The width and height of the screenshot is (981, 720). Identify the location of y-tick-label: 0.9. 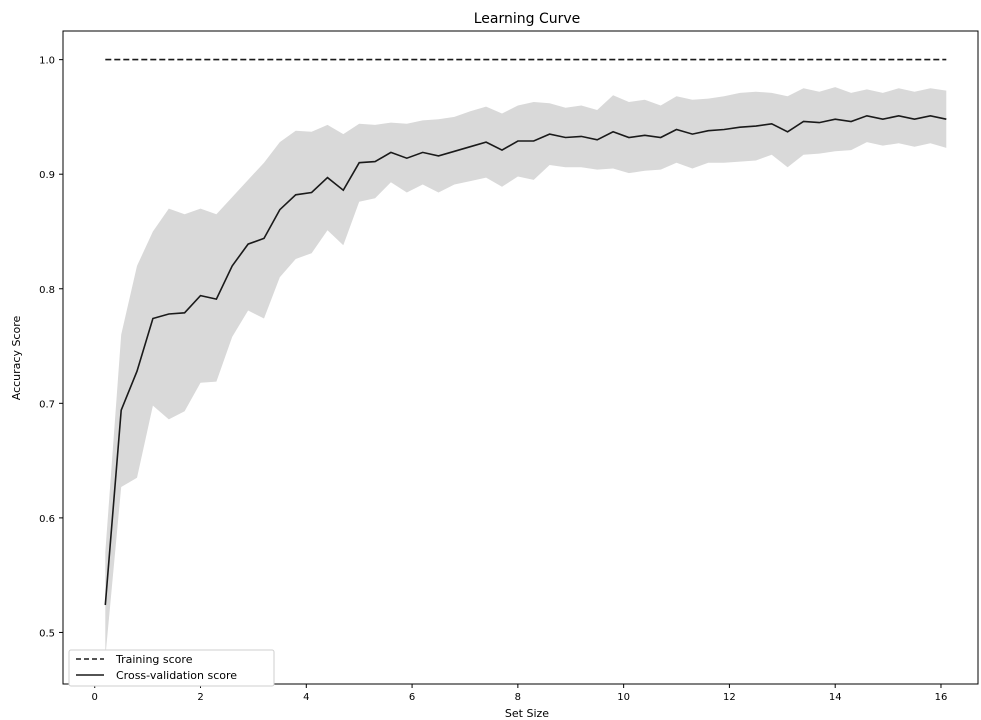
(47, 175).